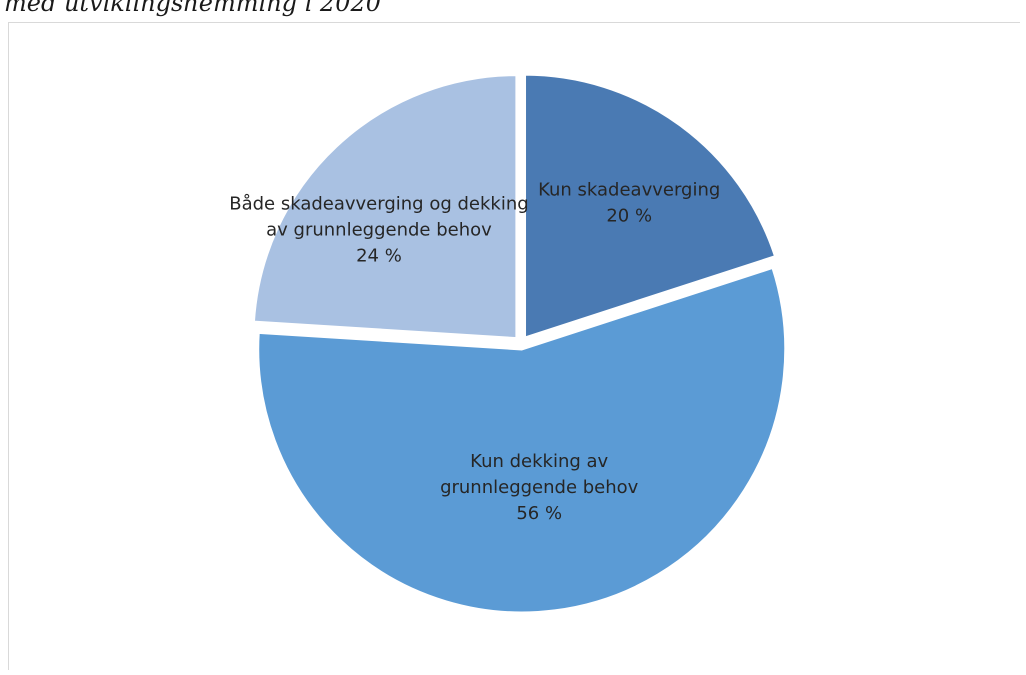  I want to click on pie-slice-bade-skadeavverging-og-dekking, so click(385, 207).